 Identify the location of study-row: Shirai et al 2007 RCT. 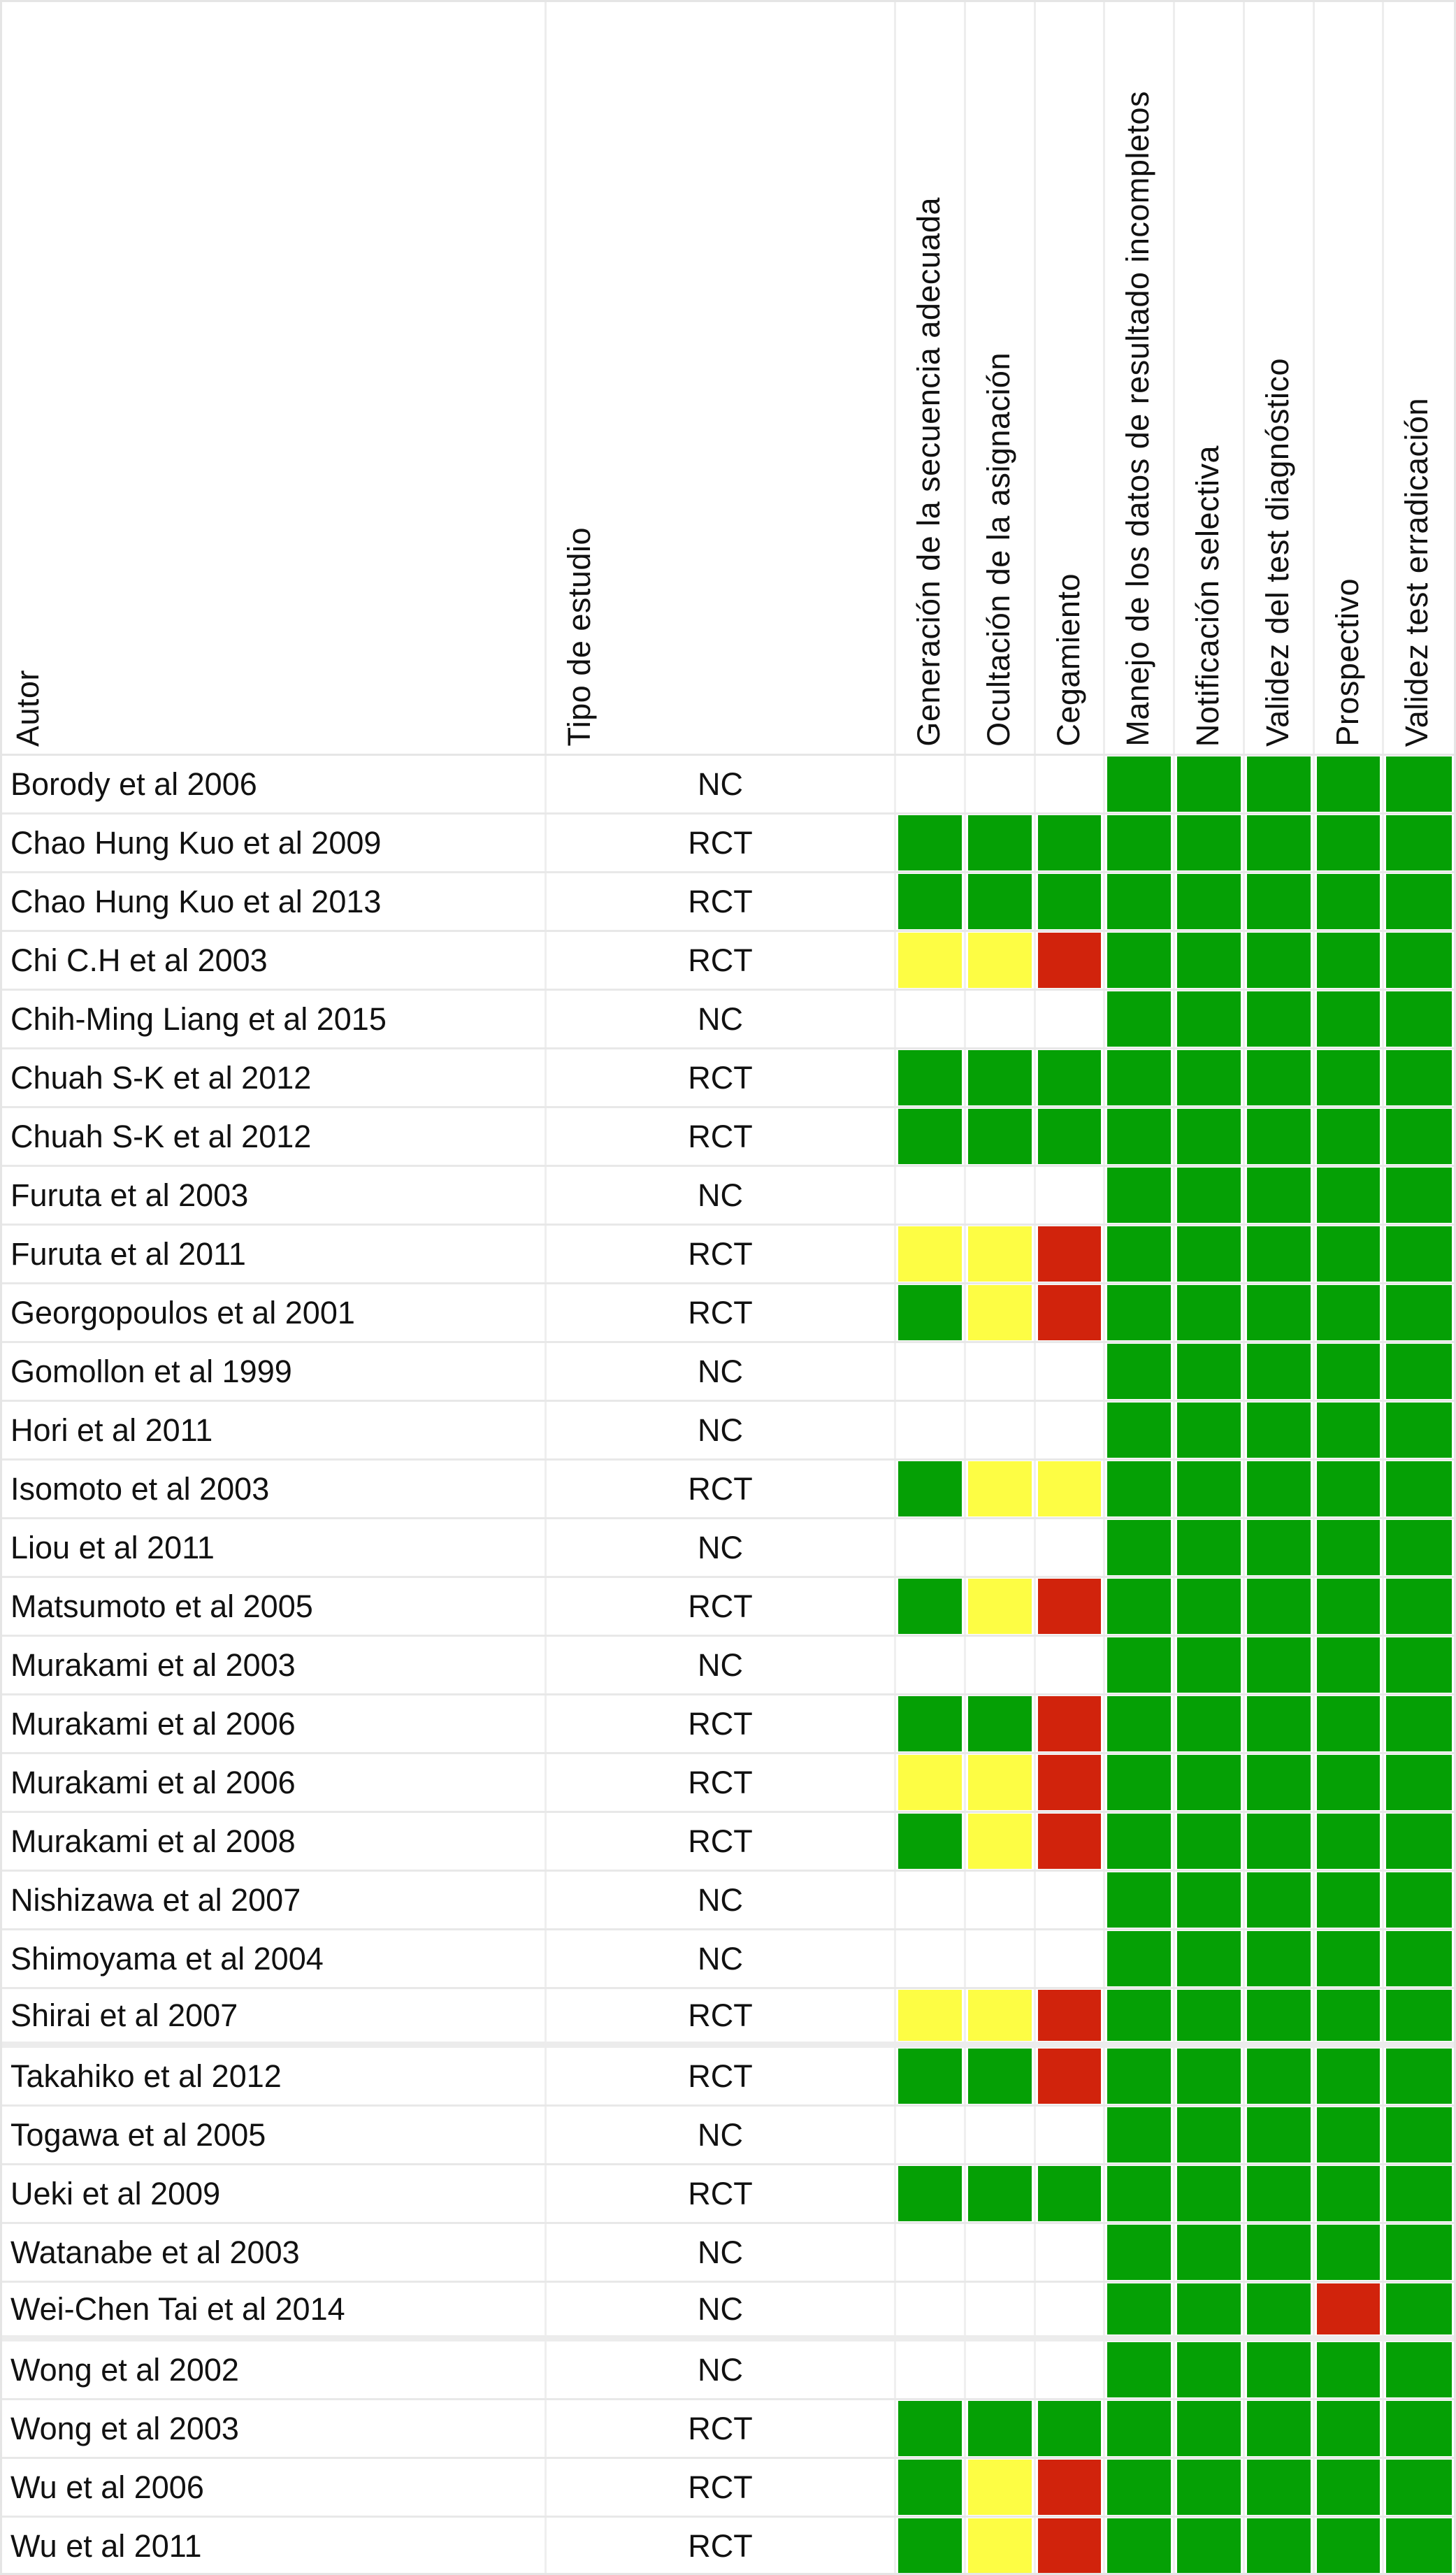
(728, 2018).